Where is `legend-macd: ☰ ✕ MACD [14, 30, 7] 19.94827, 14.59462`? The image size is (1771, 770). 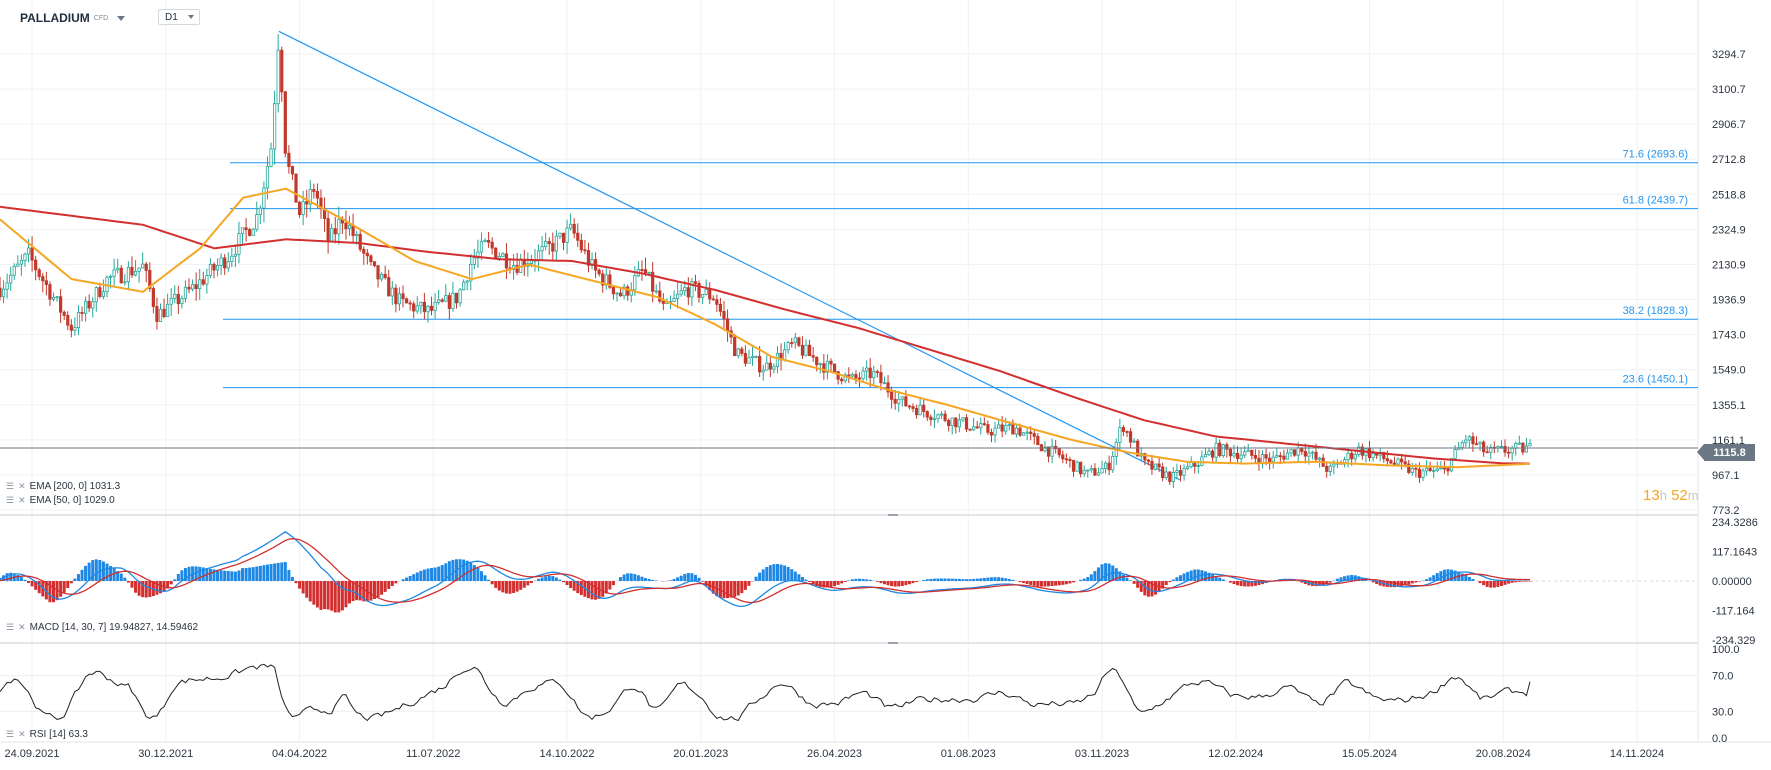
legend-macd: ☰ ✕ MACD [14, 30, 7] 19.94827, 14.59462 is located at coordinates (102, 627).